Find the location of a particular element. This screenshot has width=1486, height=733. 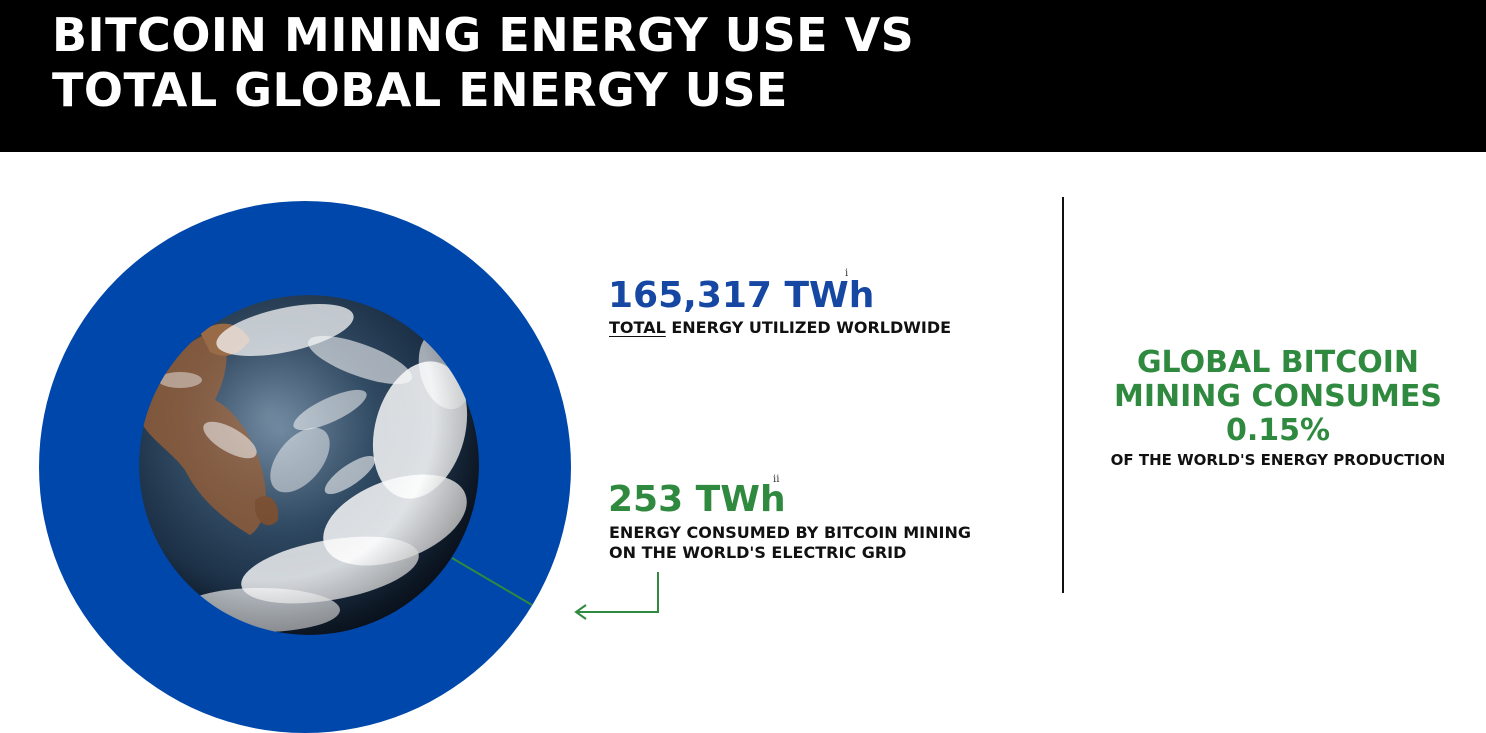

arrow-head-icon is located at coordinates (580, 612).